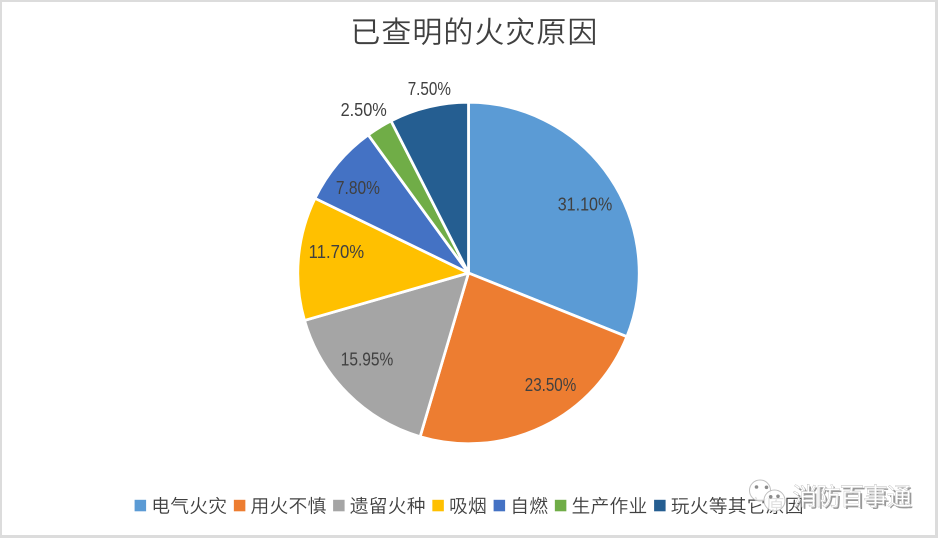  What do you see at coordinates (585, 205) in the screenshot?
I see `svg-text: 31.10%` at bounding box center [585, 205].